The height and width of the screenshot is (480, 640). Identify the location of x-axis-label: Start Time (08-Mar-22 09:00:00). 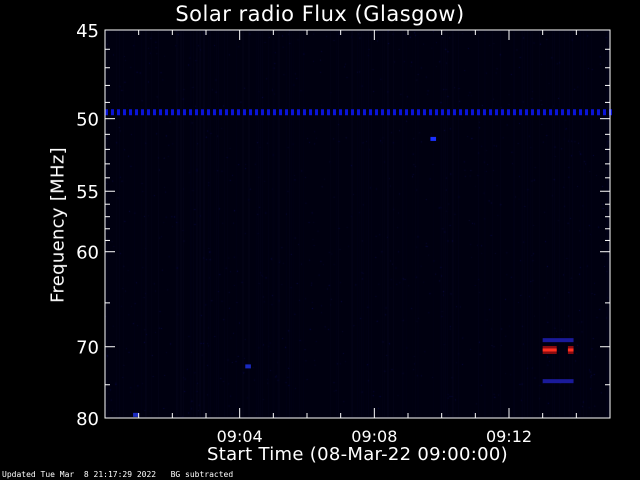
(357, 454).